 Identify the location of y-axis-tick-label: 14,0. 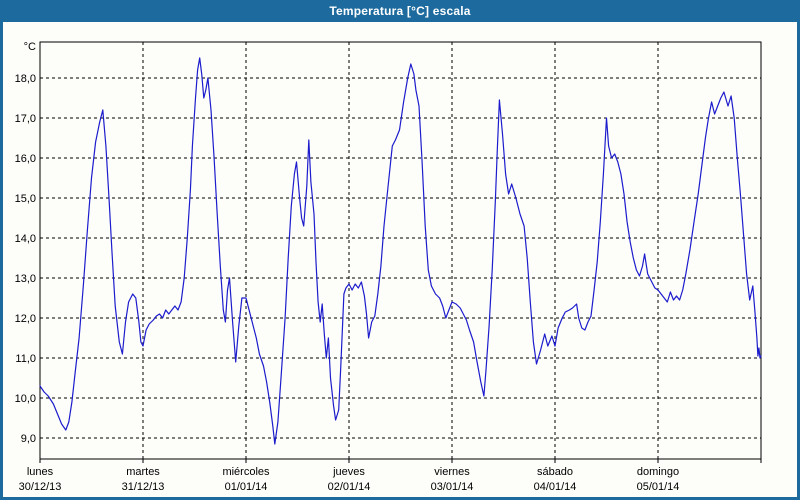
(25, 239).